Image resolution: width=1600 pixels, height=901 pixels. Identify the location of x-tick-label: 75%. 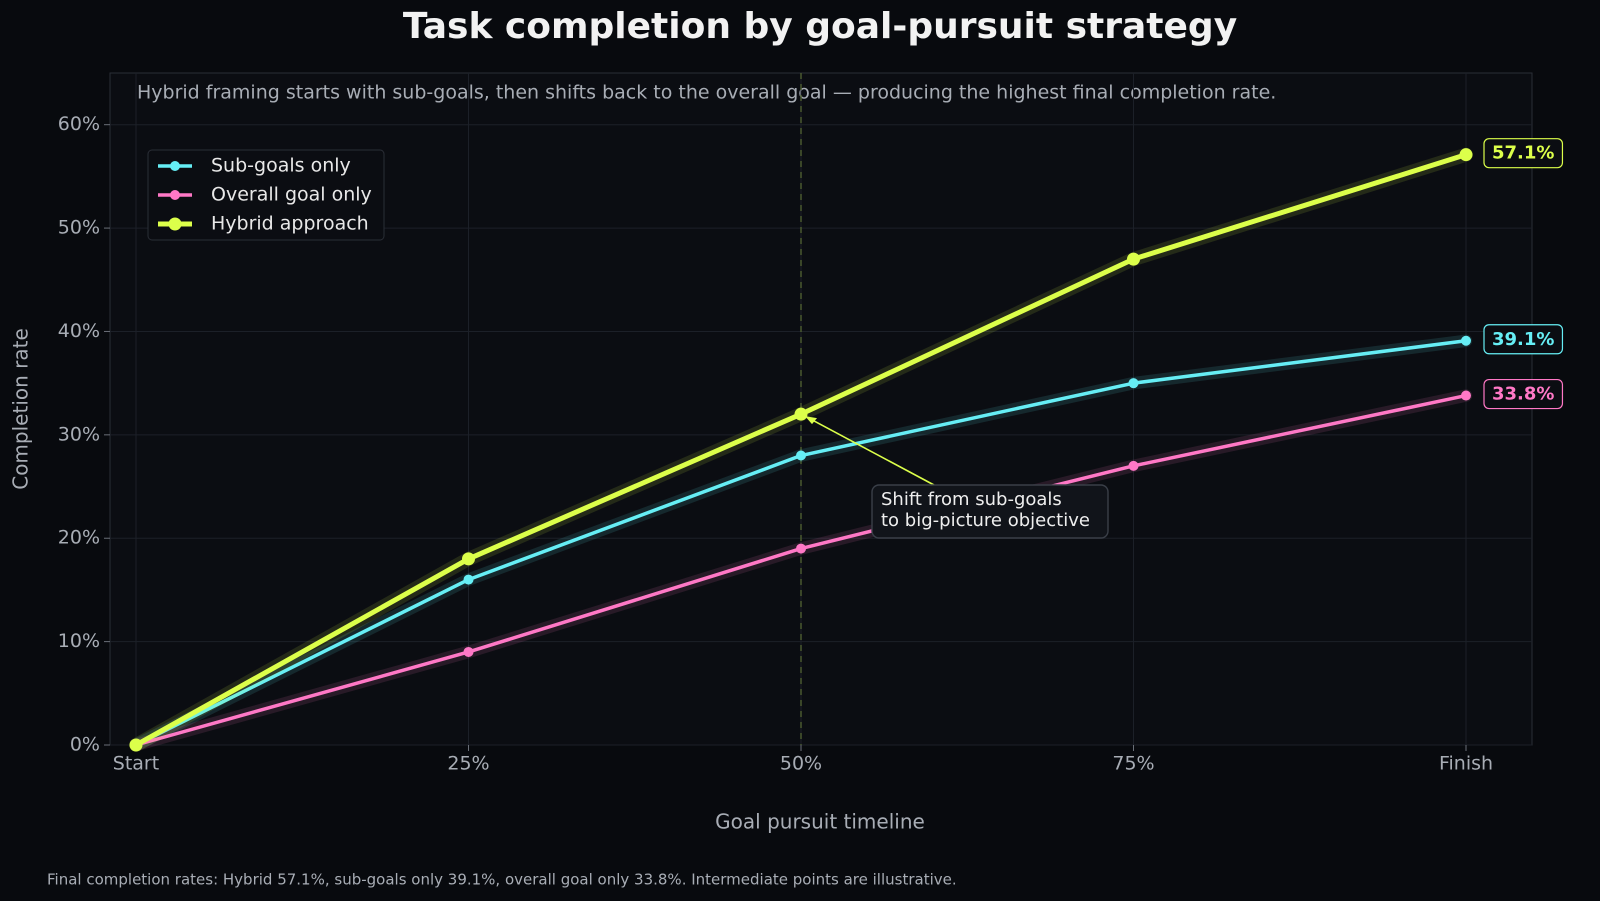
(1133, 764).